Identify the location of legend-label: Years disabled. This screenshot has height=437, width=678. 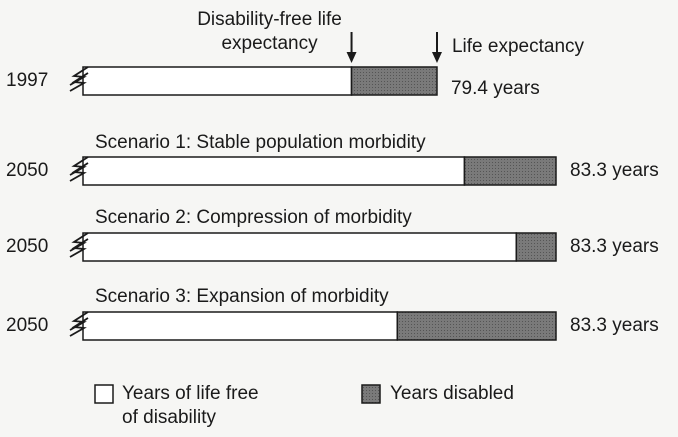
(452, 393).